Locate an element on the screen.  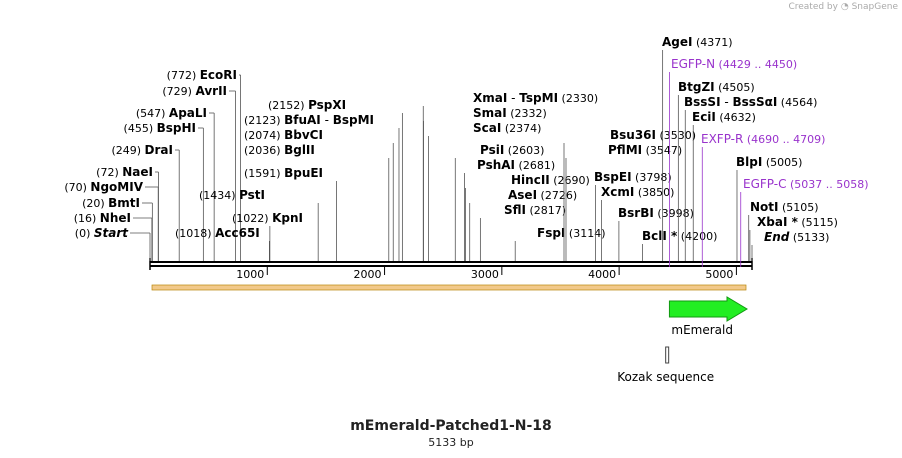
tick-label: 1000 is located at coordinates (250, 274).